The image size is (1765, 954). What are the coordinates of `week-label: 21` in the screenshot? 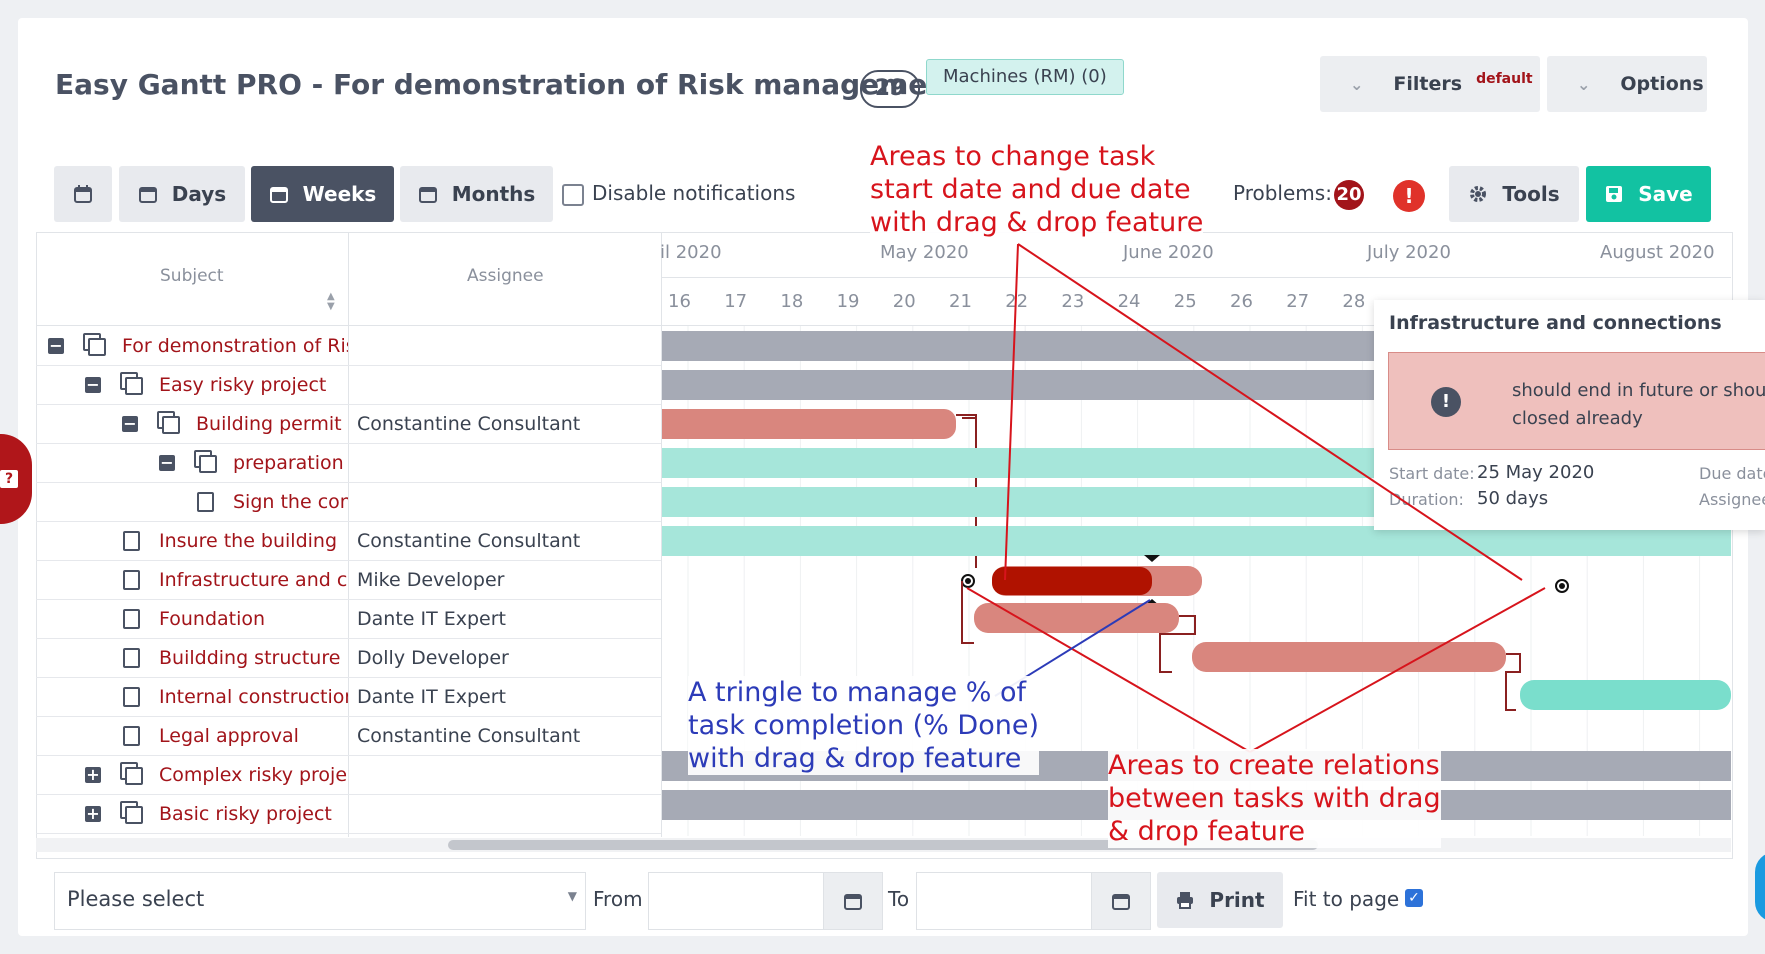 It's located at (960, 301).